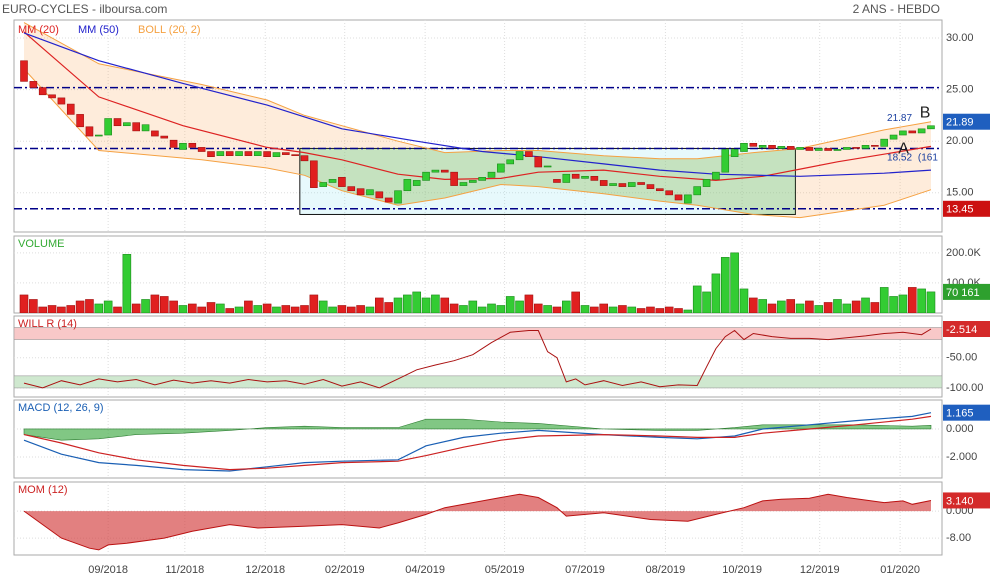 The image size is (990, 585). Describe the element at coordinates (903, 149) in the screenshot. I see `annotation: A` at that location.